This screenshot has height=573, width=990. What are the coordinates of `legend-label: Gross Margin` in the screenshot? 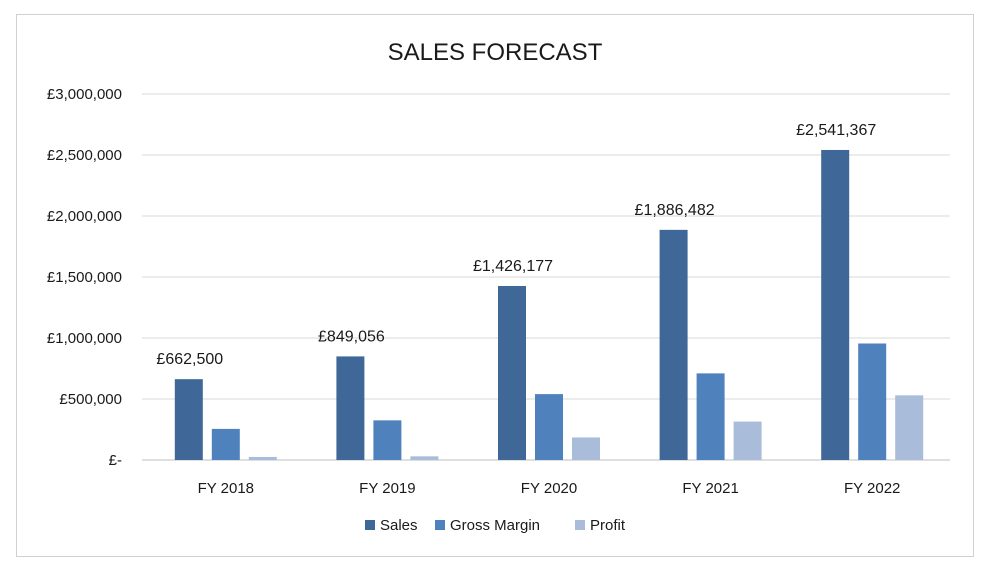 It's located at (495, 525).